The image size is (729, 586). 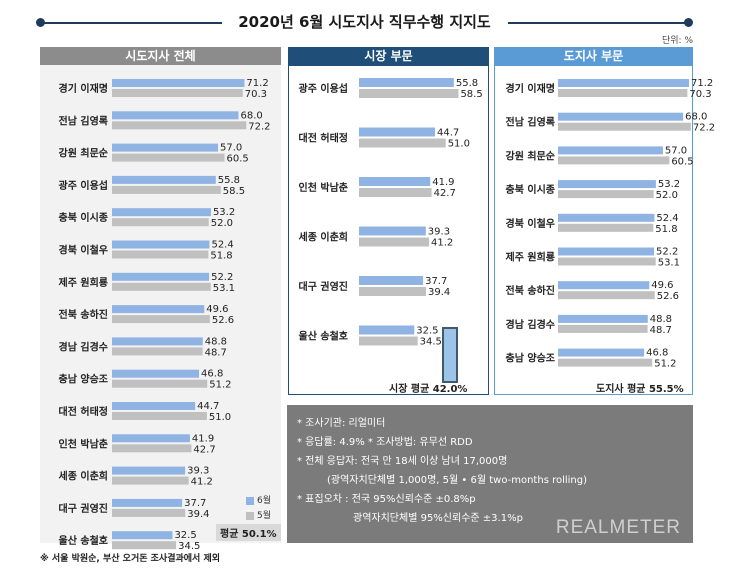 I want to click on overall-value-may: 34.5, so click(x=189, y=546).